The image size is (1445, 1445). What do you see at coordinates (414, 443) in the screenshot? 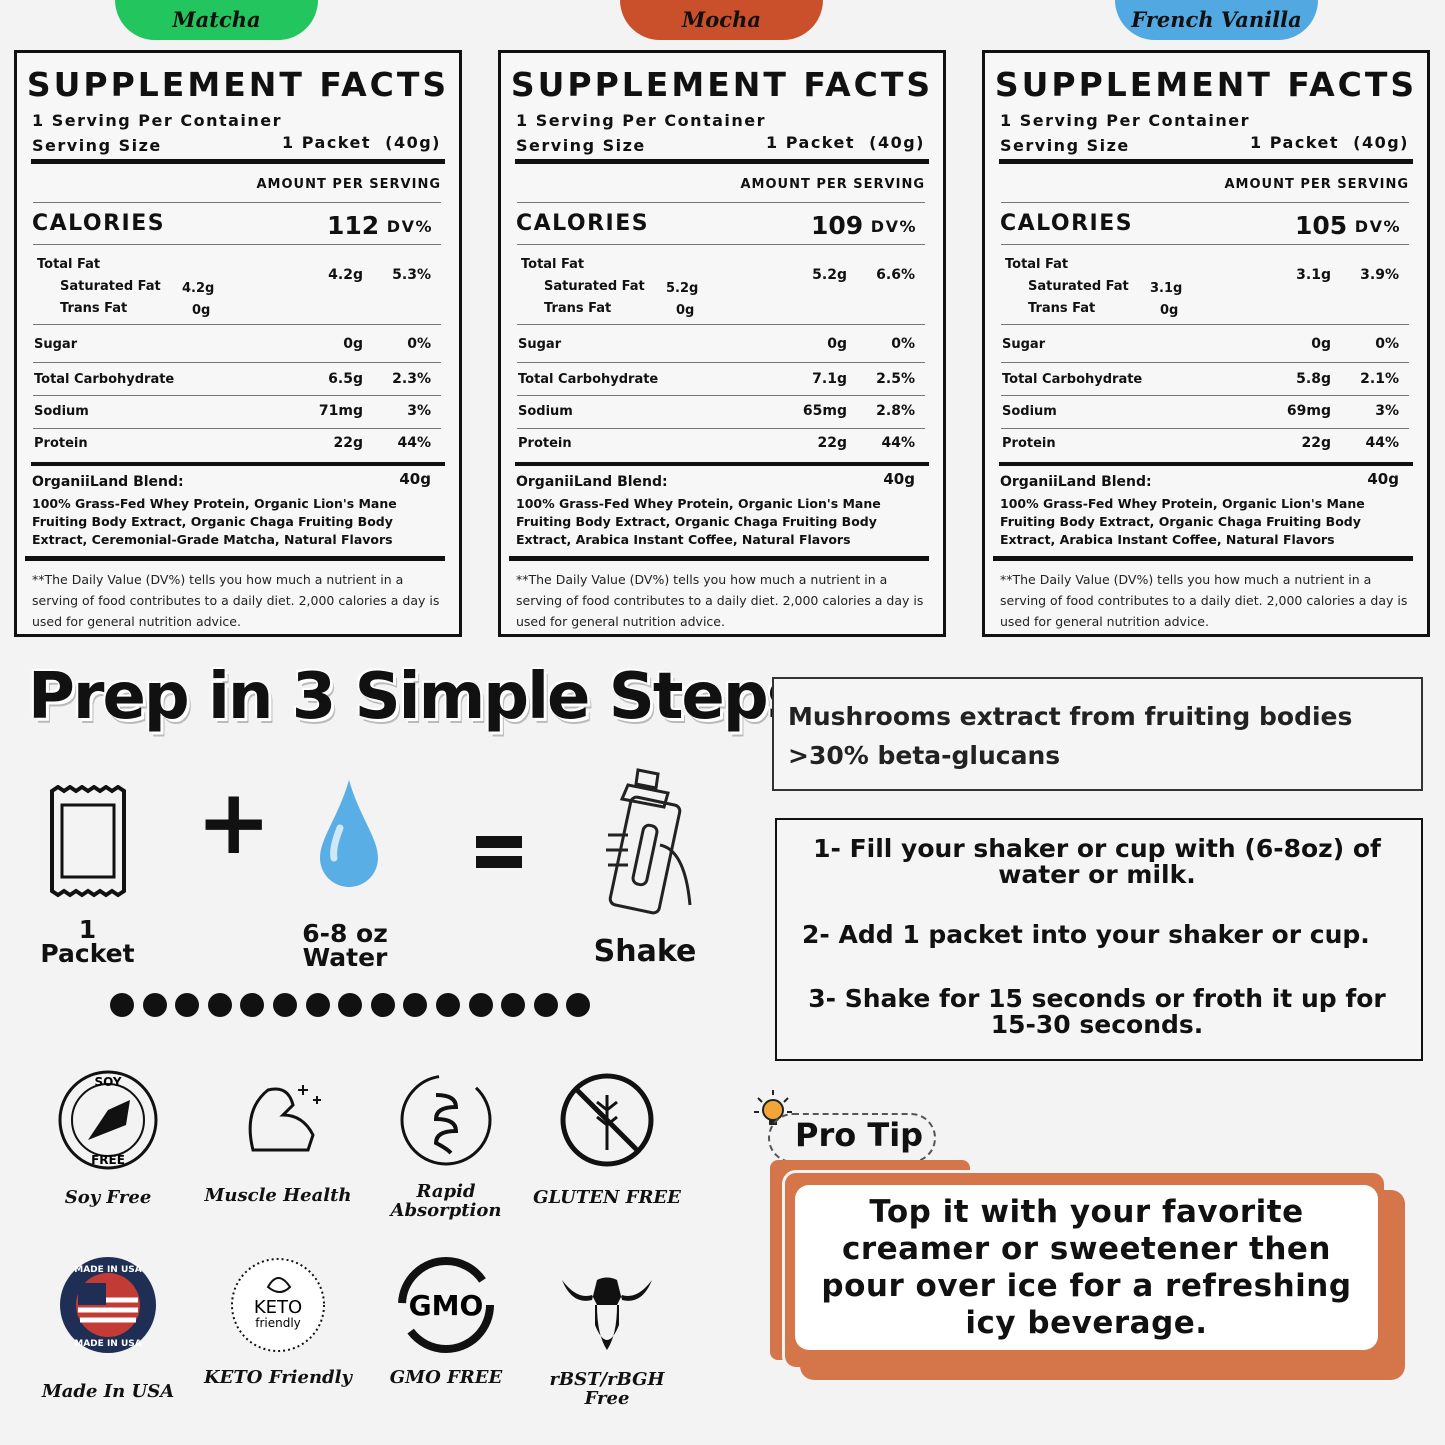
I see `nutrient-dv: 44%` at bounding box center [414, 443].